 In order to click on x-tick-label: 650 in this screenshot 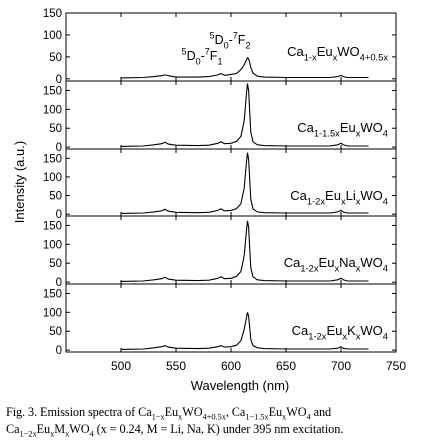, I will do `click(286, 366)`.